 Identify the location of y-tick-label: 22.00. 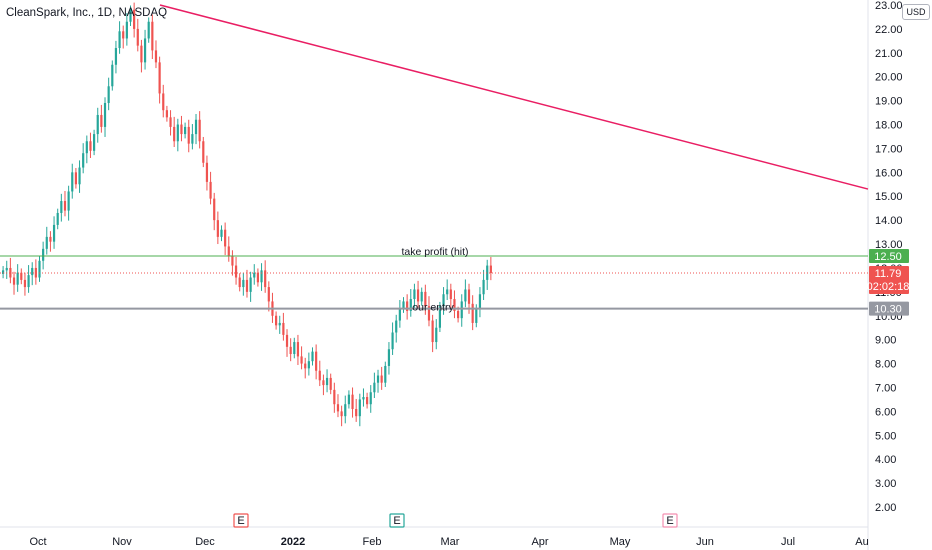
(889, 30).